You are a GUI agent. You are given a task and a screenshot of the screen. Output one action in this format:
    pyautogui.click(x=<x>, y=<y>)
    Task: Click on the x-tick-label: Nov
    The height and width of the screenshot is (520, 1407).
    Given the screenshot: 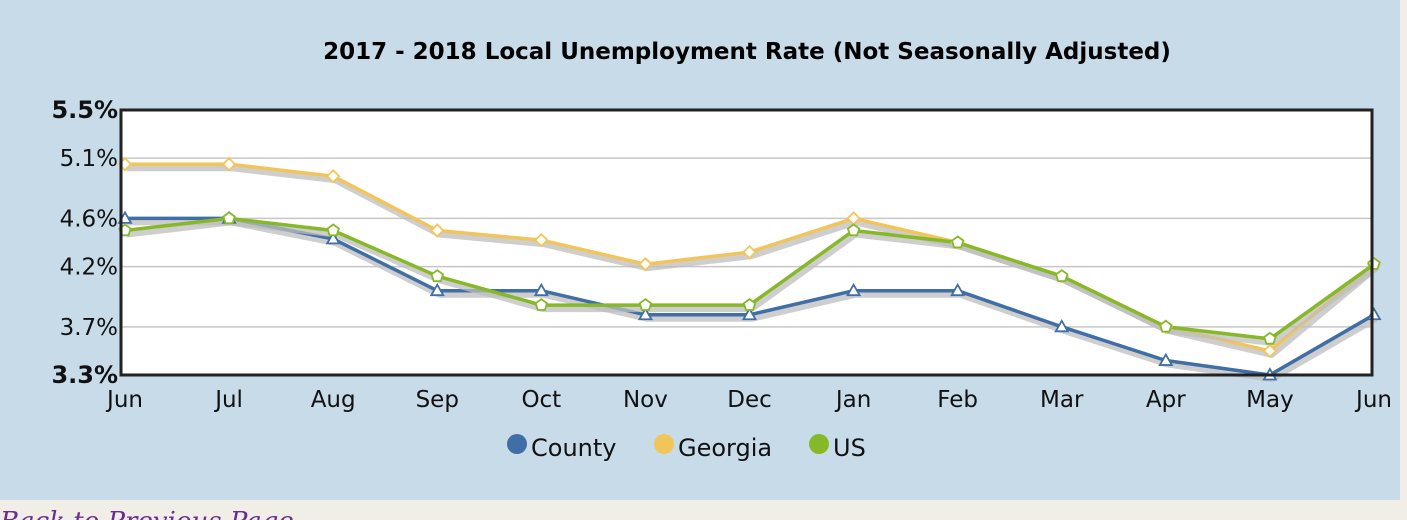 What is the action you would take?
    pyautogui.click(x=645, y=400)
    